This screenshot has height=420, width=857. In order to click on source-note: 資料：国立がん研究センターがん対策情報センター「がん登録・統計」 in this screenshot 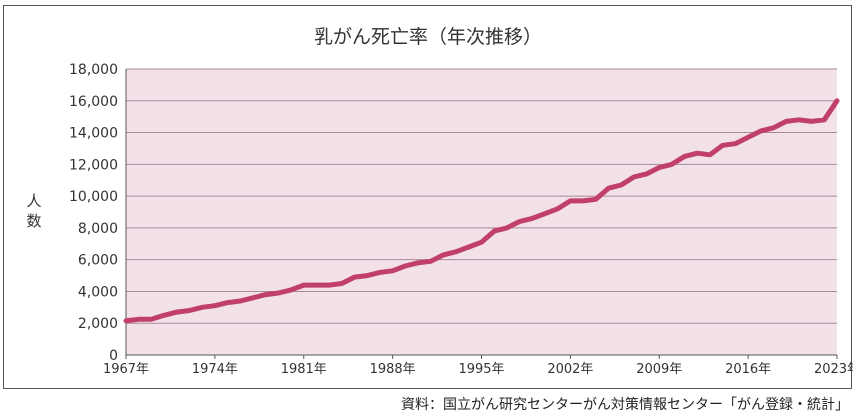, I will do `click(625, 405)`.